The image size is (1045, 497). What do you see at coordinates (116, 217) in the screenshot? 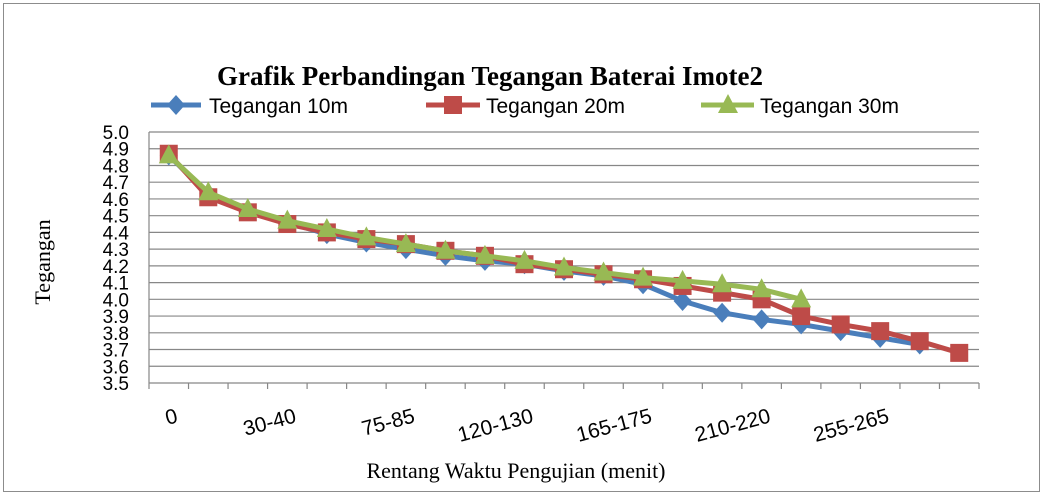
I see `y-tick-label: 4.5` at bounding box center [116, 217].